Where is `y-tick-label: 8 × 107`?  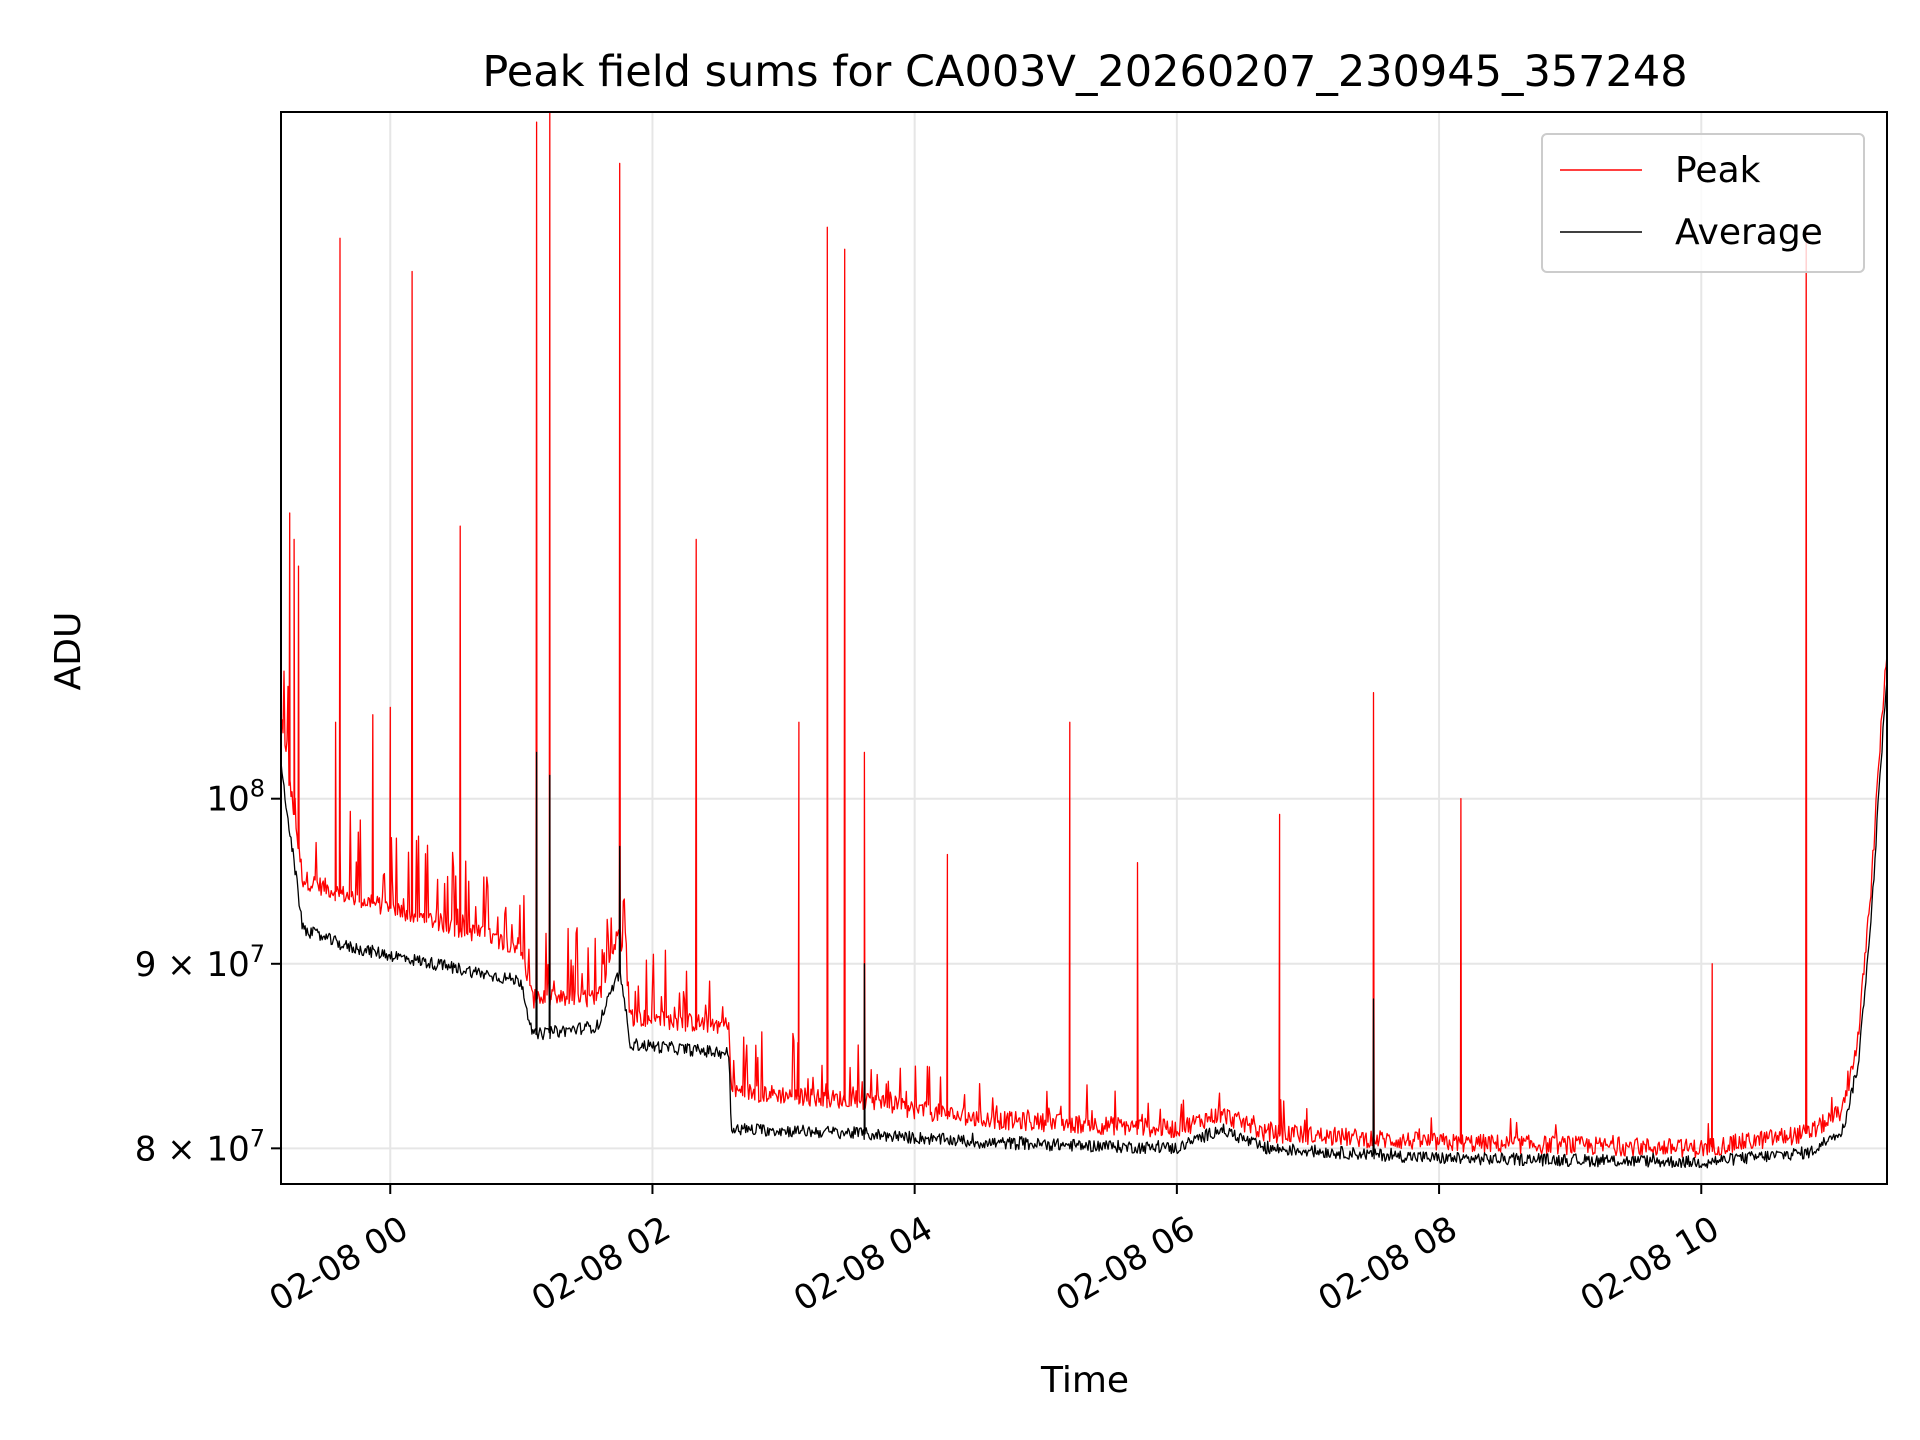 y-tick-label: 8 × 107 is located at coordinates (200, 1146).